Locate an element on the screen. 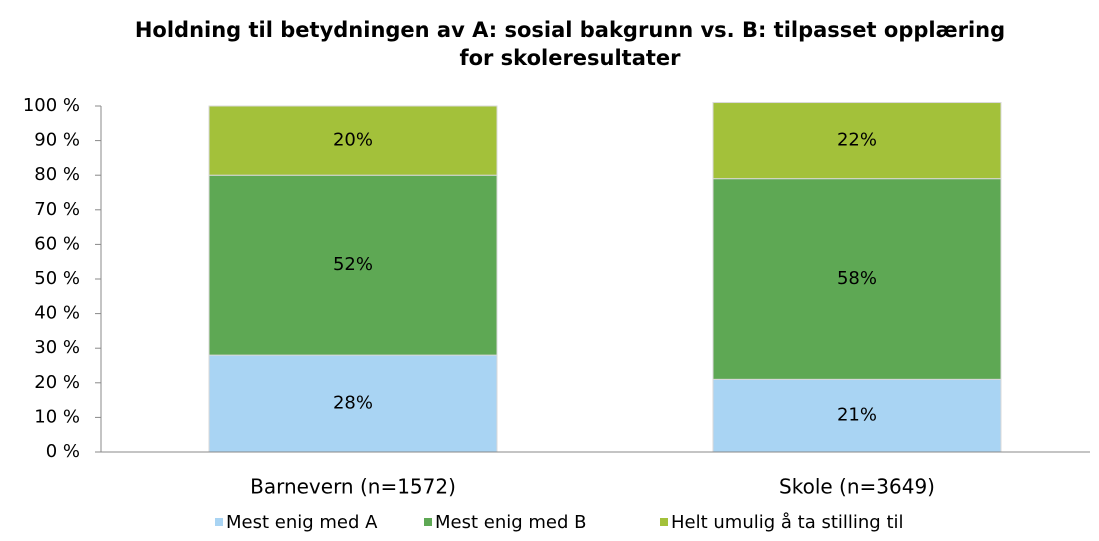 The width and height of the screenshot is (1099, 541). legend-label: Helt umulig å ta stilling til is located at coordinates (787, 522).